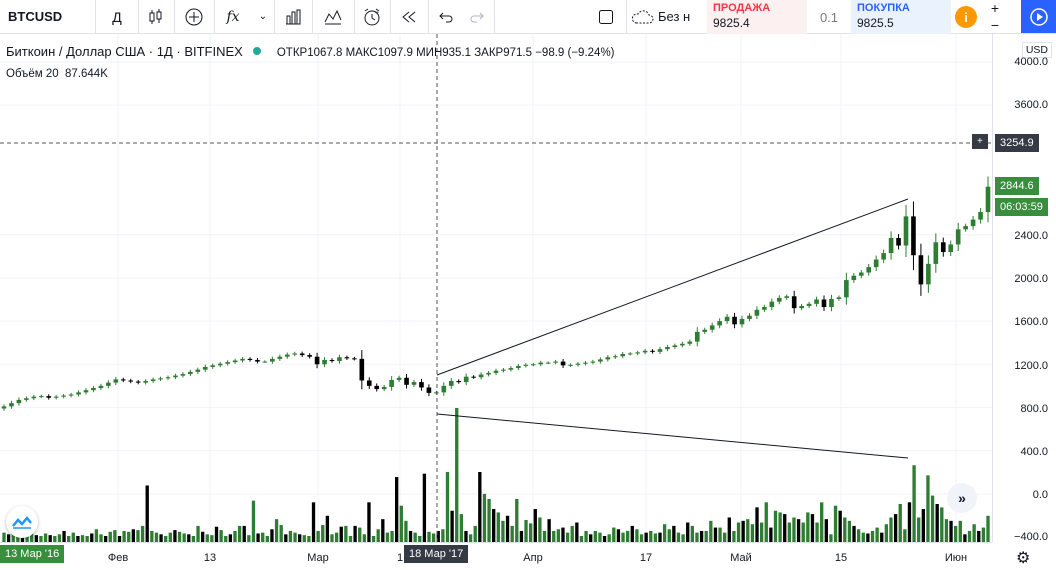 This screenshot has width=1056, height=570. I want to click on chevron-down-icon: ⌄, so click(263, 16).